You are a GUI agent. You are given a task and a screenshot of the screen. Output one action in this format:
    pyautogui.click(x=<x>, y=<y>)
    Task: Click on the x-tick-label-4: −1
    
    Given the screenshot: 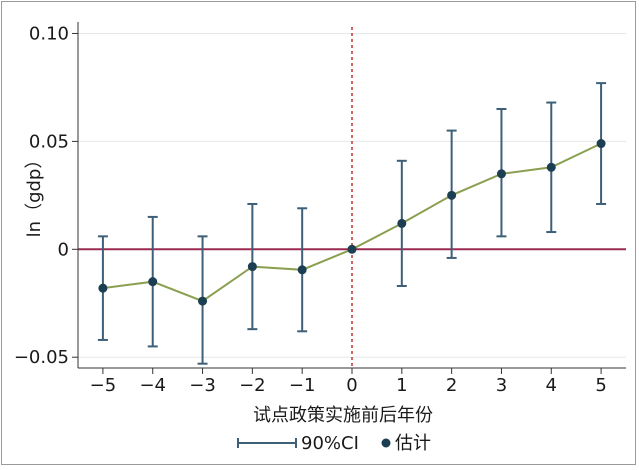 What is the action you would take?
    pyautogui.click(x=302, y=385)
    